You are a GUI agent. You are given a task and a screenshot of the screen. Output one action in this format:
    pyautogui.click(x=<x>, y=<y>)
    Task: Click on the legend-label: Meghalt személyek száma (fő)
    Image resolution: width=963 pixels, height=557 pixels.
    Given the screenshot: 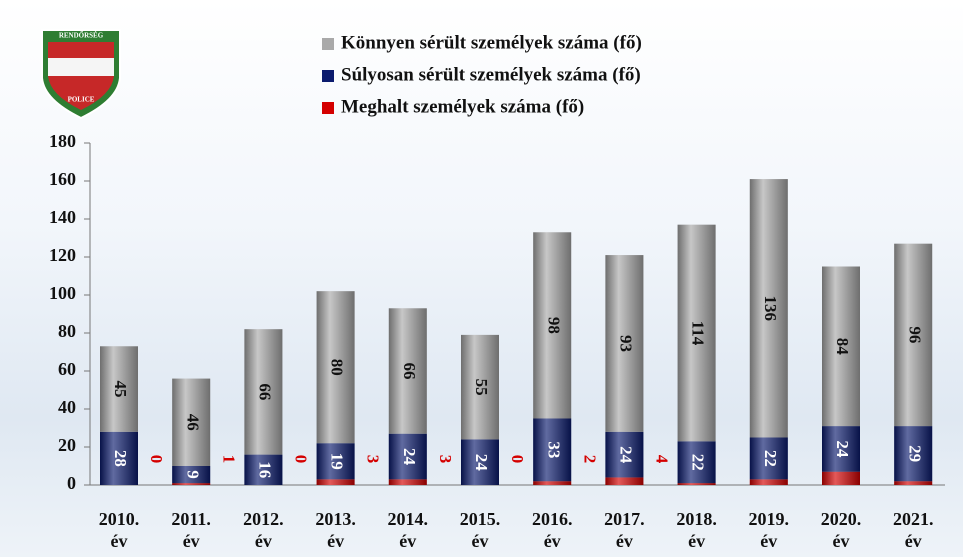 What is the action you would take?
    pyautogui.click(x=462, y=106)
    